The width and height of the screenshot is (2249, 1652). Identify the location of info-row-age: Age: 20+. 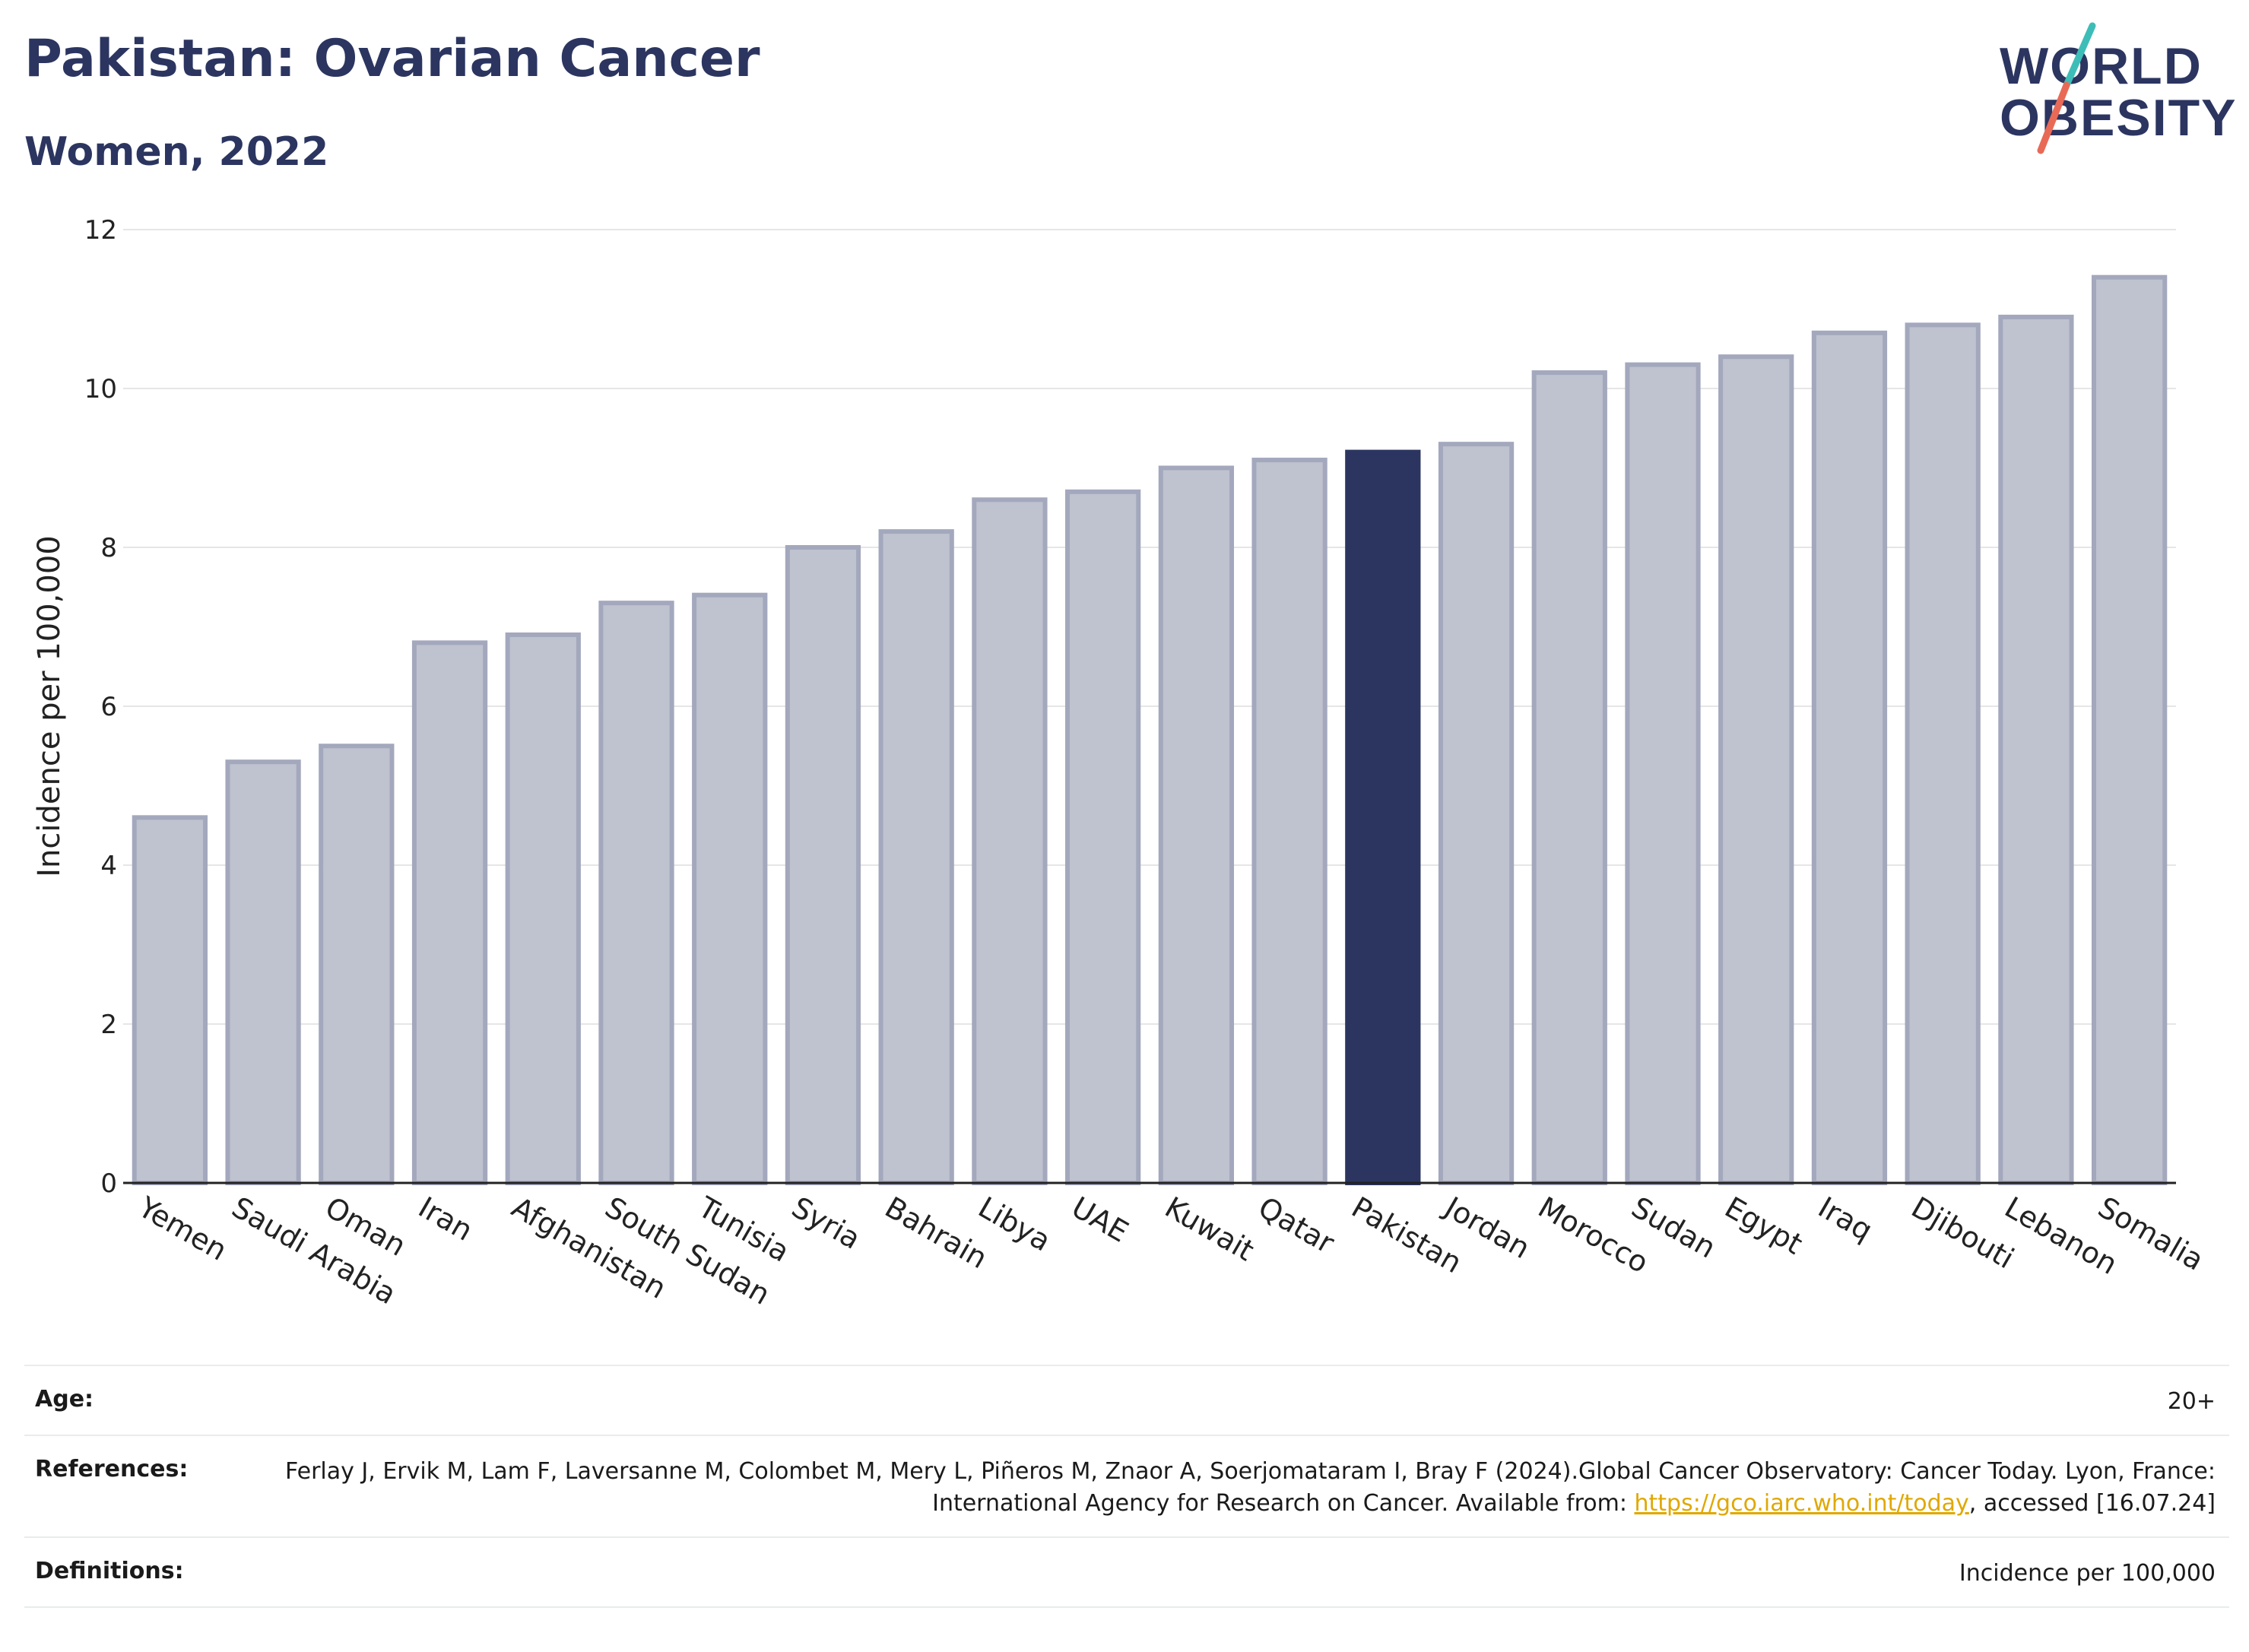
(1126, 1400).